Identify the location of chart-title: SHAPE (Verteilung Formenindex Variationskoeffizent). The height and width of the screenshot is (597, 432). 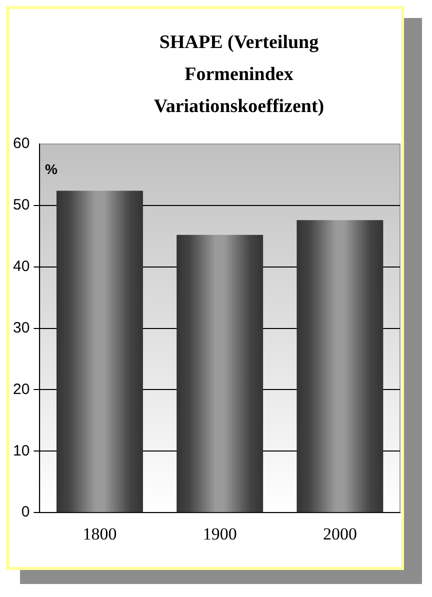
(239, 75).